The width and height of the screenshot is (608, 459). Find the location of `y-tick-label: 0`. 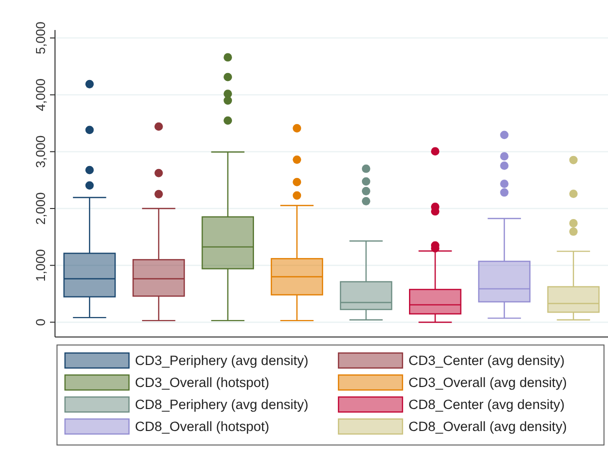

y-tick-label: 0 is located at coordinates (40, 322).